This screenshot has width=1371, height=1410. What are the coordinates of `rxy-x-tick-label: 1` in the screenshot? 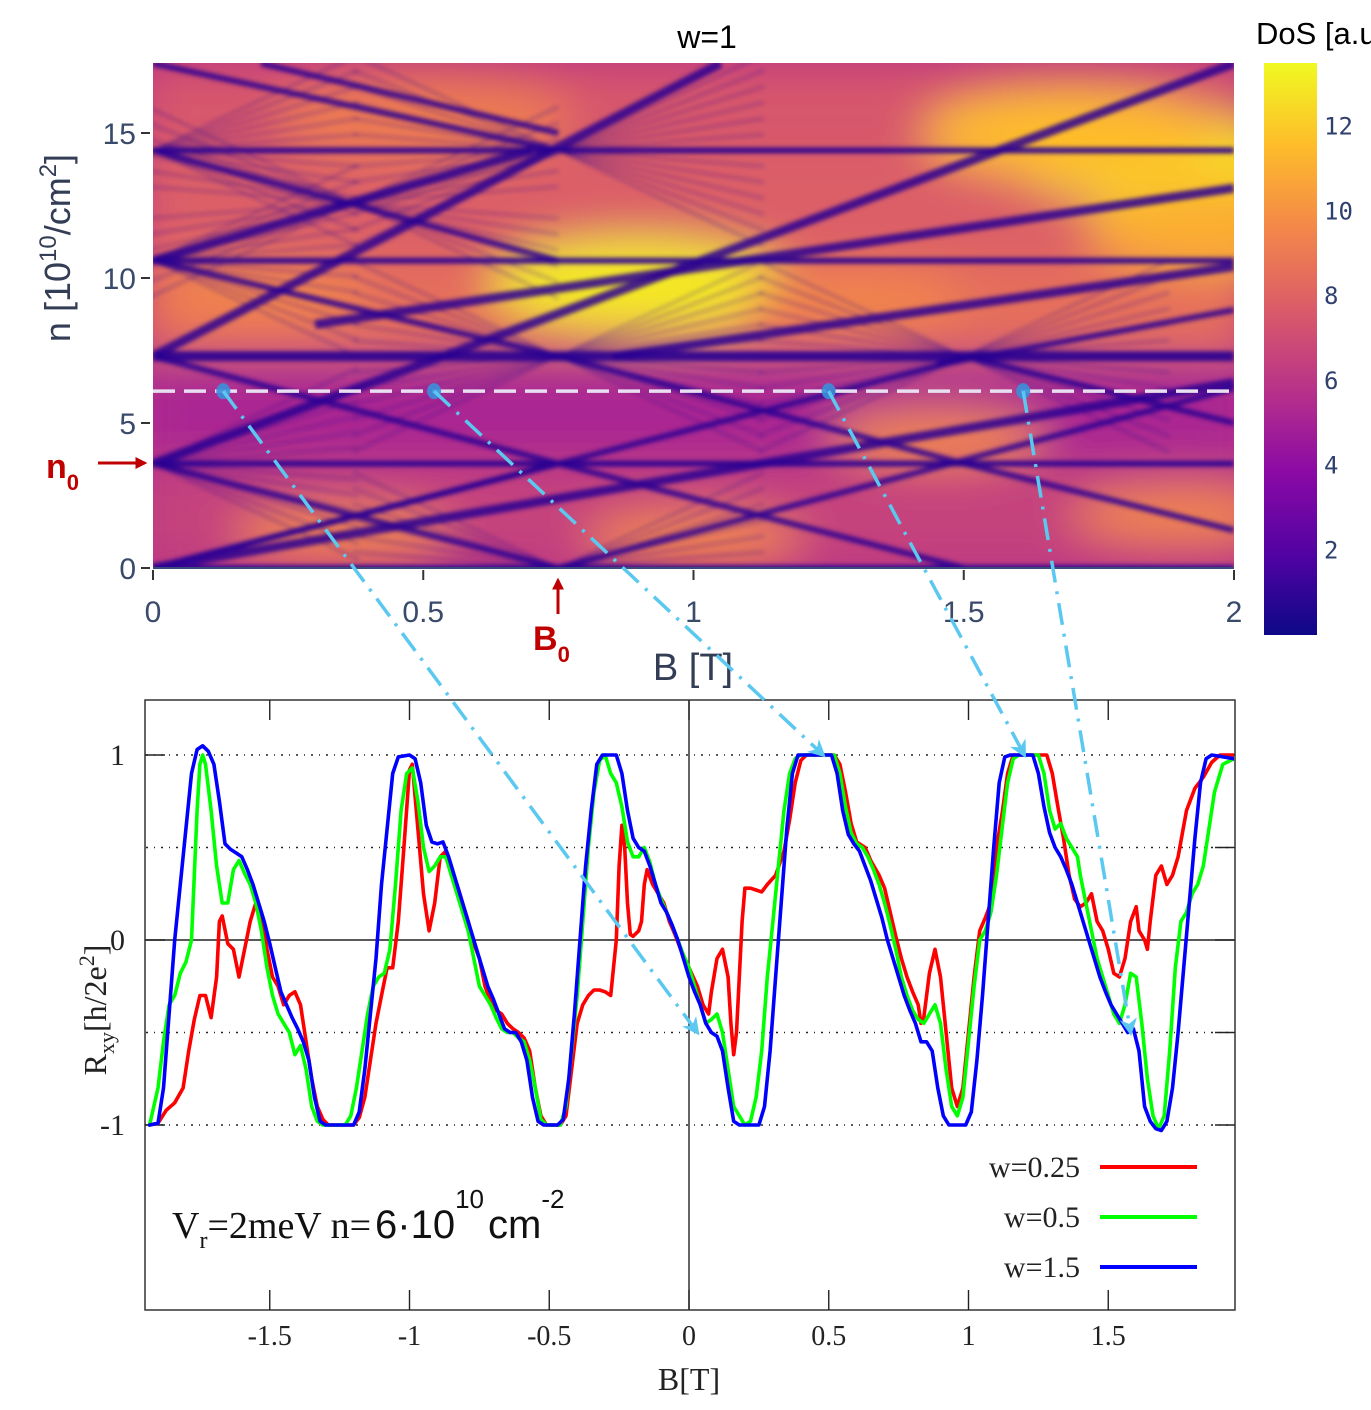 It's located at (969, 1336).